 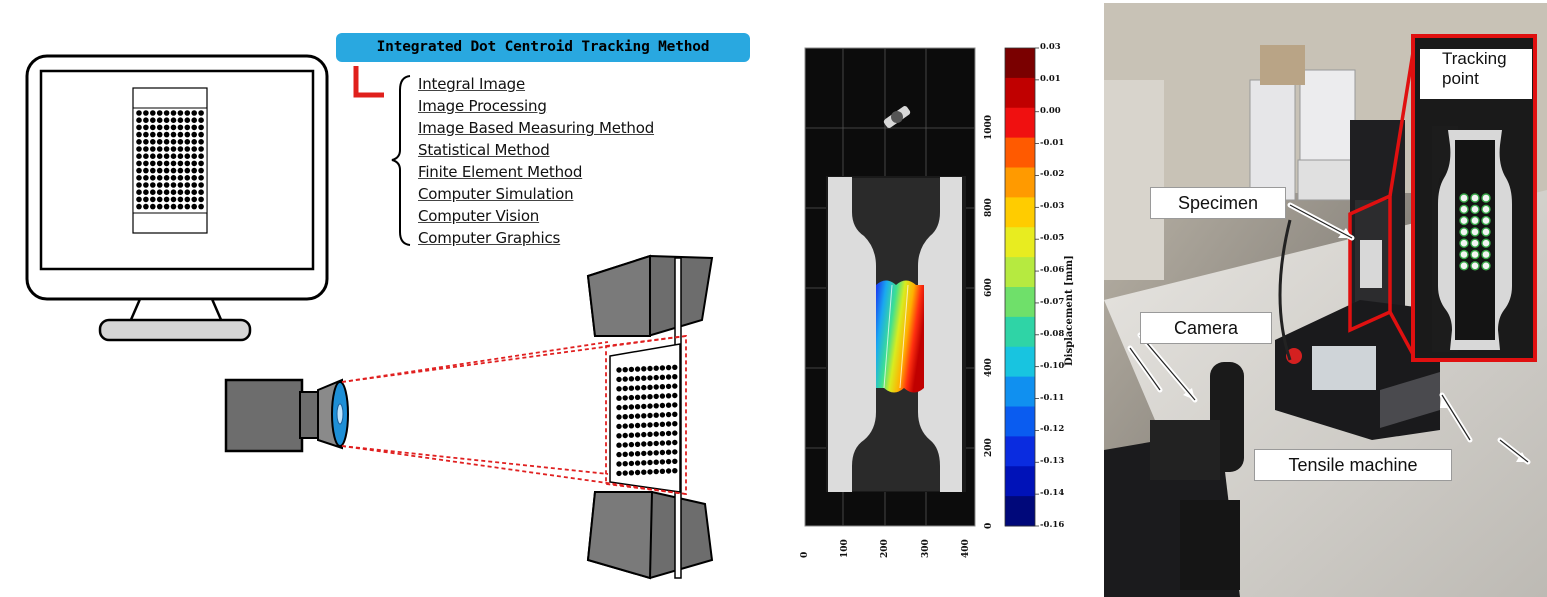 I want to click on camera-icon, so click(x=286, y=415).